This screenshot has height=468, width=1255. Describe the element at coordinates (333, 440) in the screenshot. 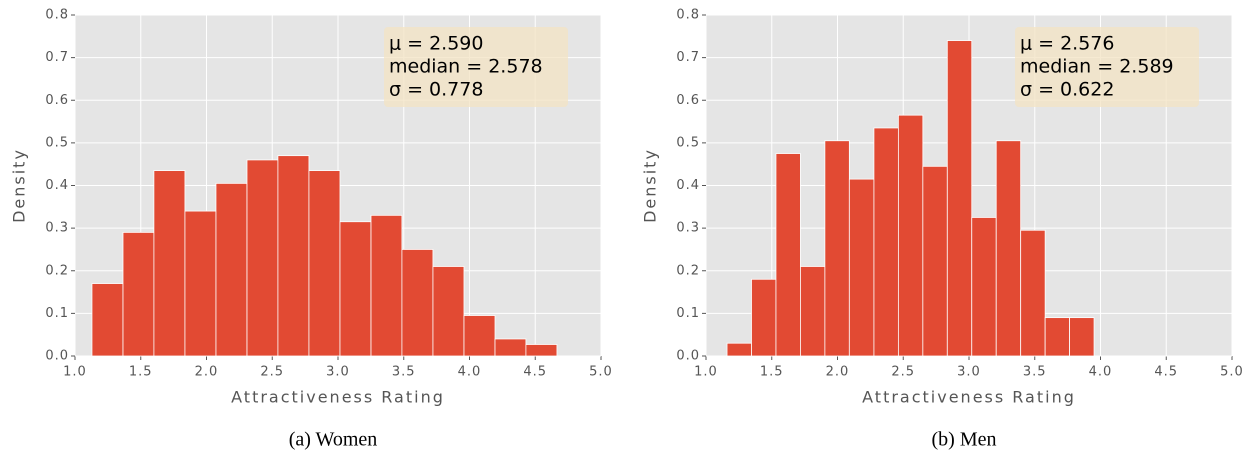

I see `caption: (a) Women` at that location.